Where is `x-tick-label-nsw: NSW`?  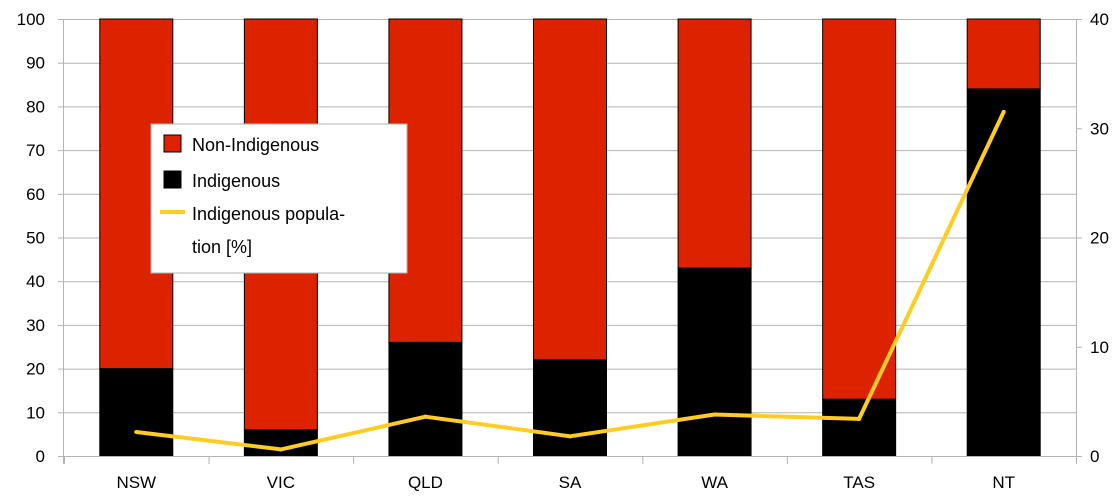
x-tick-label-nsw: NSW is located at coordinates (136, 482).